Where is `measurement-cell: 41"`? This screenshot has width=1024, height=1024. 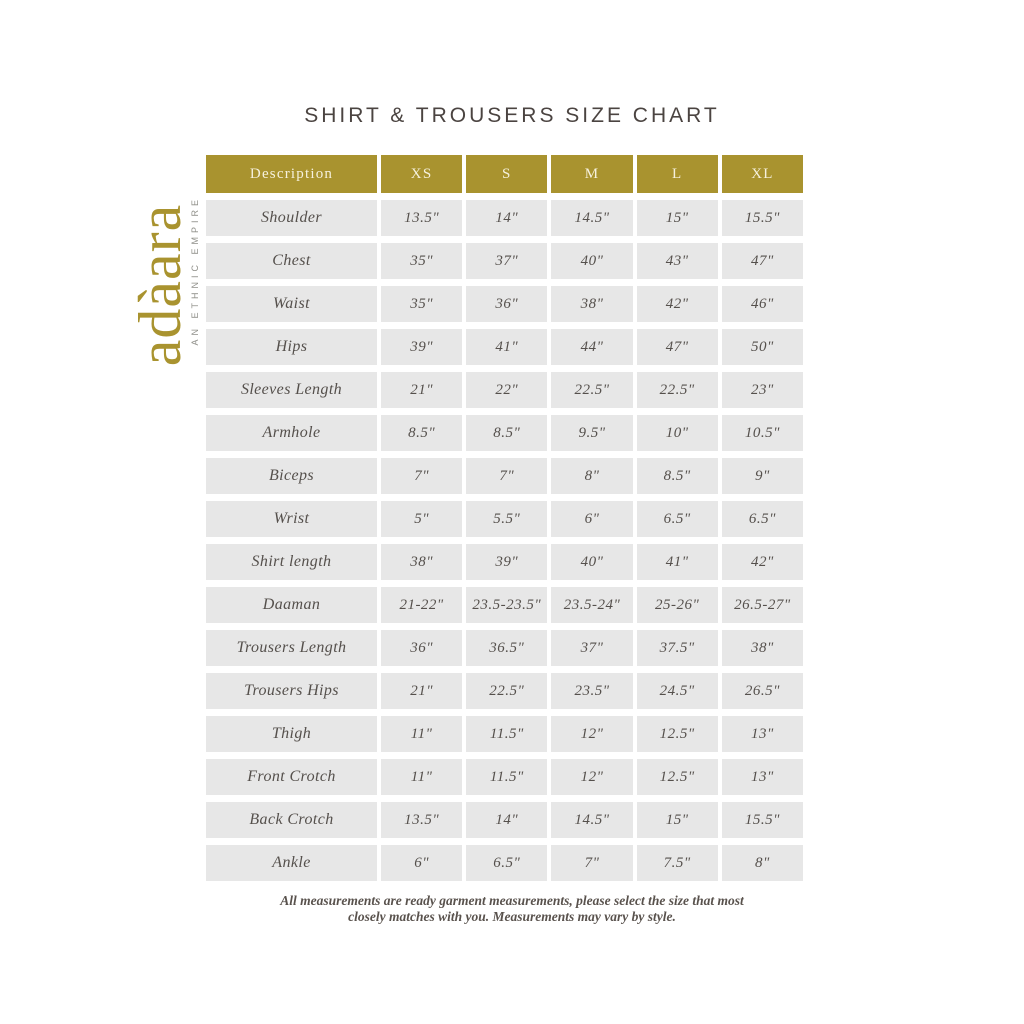
measurement-cell: 41" is located at coordinates (677, 562).